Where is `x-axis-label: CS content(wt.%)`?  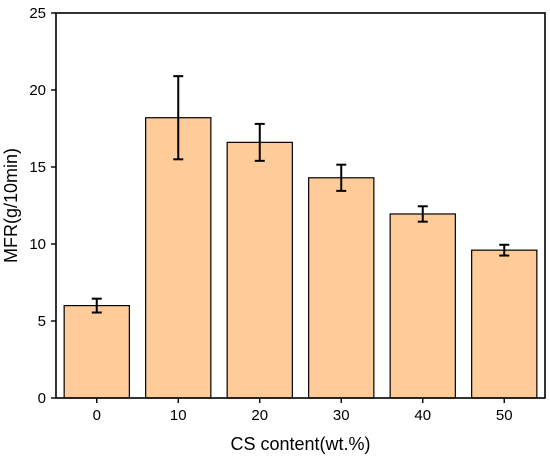
x-axis-label: CS content(wt.%) is located at coordinates (300, 444).